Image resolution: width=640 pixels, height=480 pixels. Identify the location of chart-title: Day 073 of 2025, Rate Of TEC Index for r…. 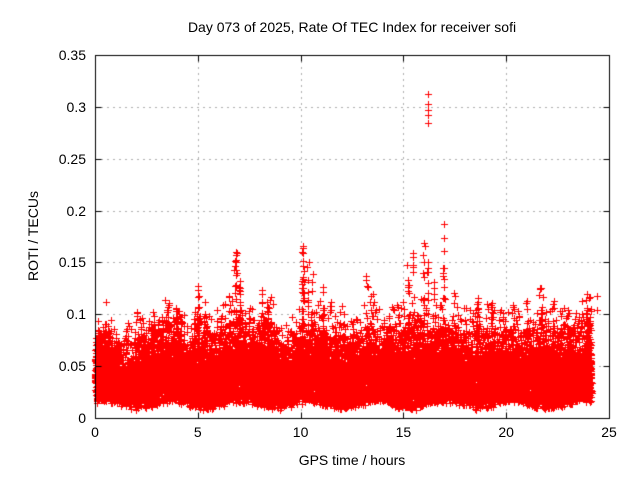
(352, 27).